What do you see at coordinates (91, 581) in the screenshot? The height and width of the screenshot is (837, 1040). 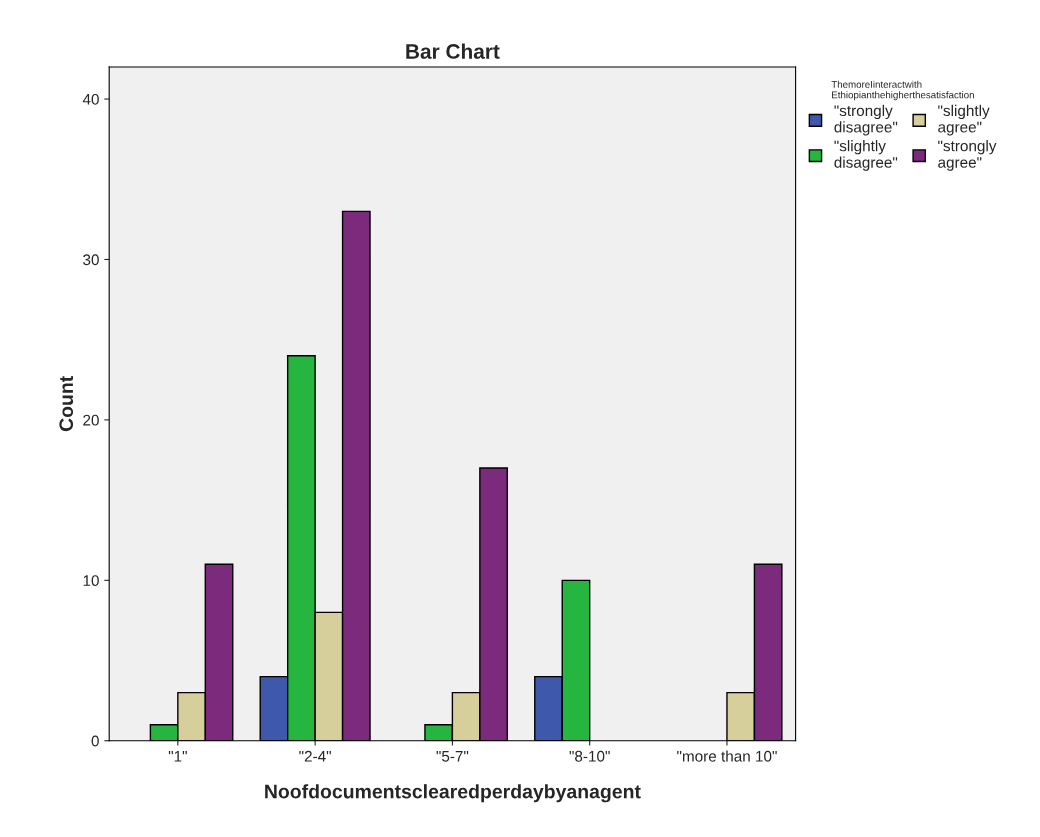 I see `y-tick-label: 10` at bounding box center [91, 581].